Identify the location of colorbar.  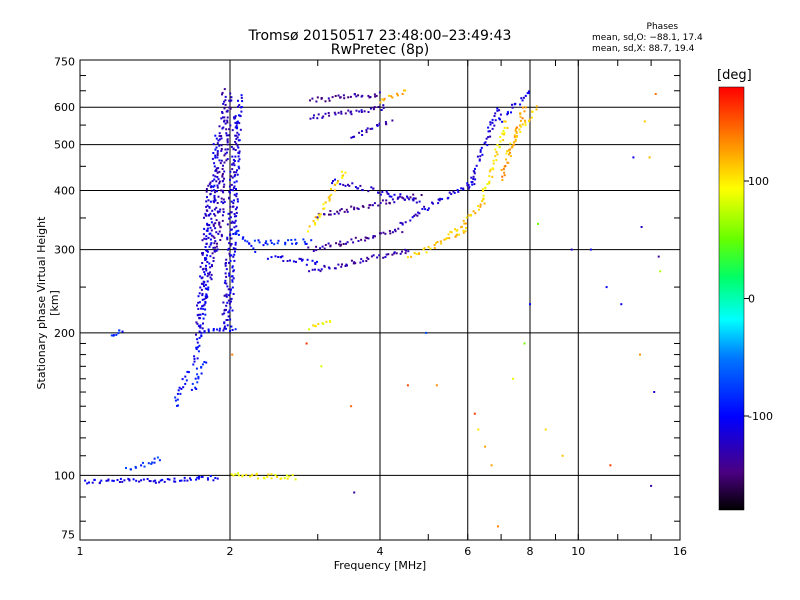
(731, 298).